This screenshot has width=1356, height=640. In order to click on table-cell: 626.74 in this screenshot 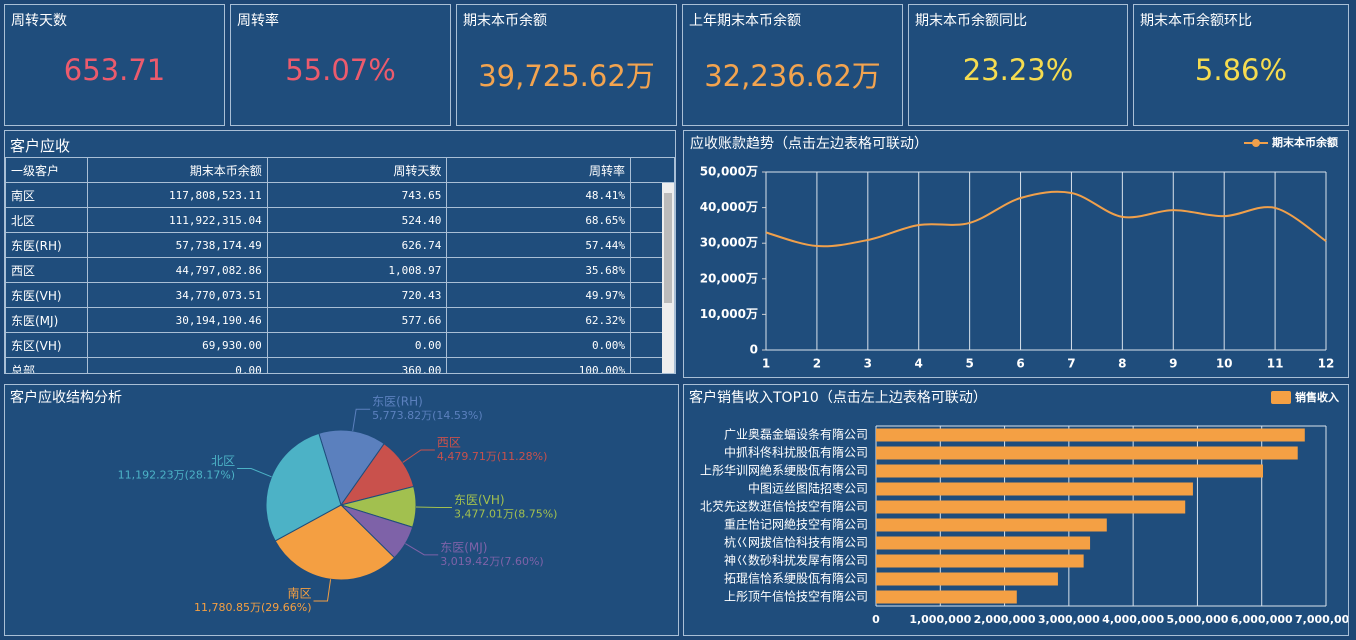, I will do `click(357, 245)`.